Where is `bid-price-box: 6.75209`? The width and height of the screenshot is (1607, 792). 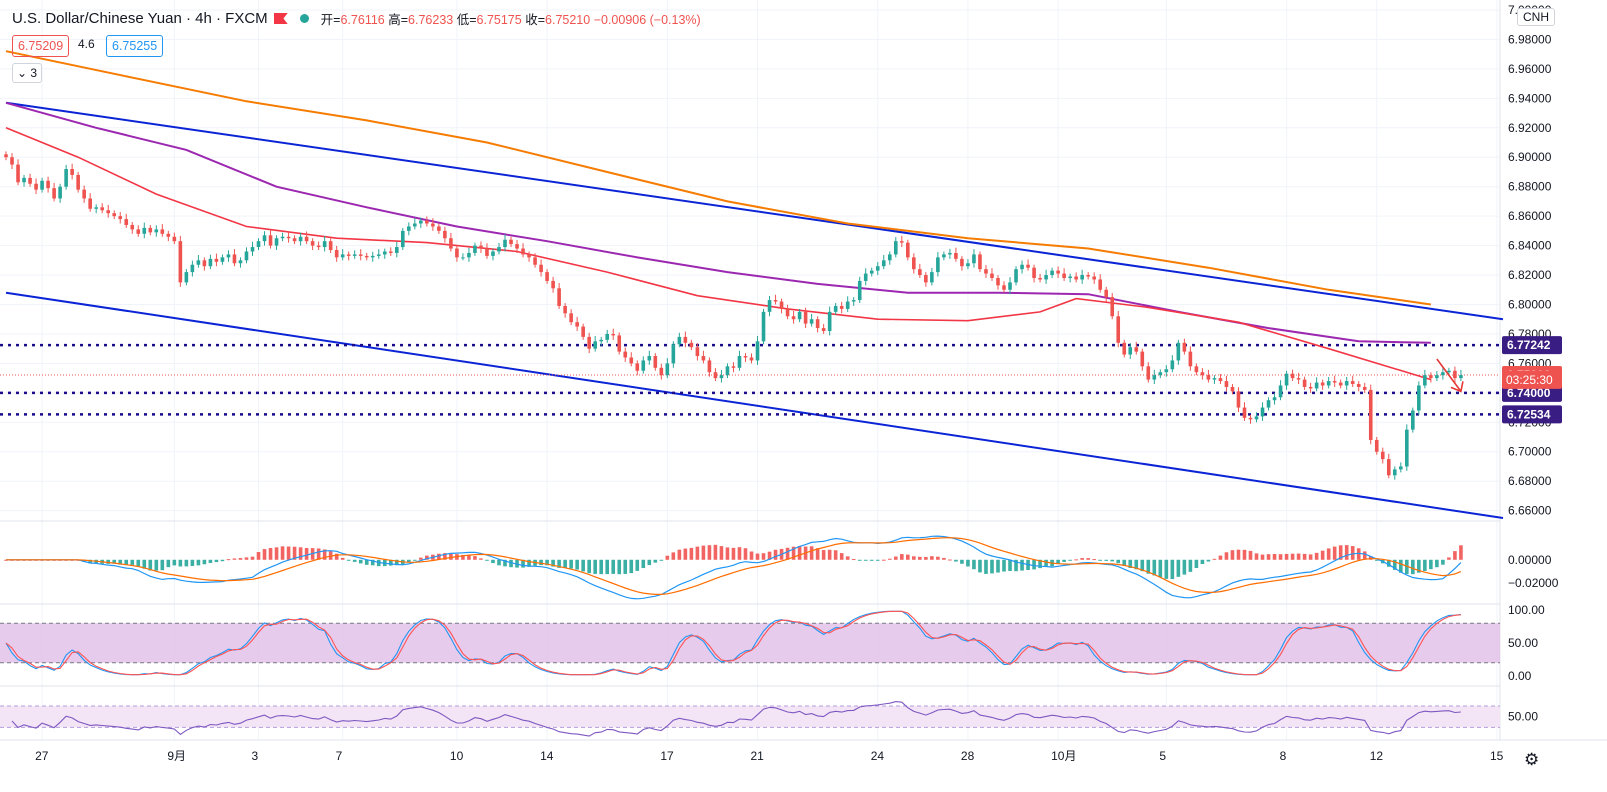
bid-price-box: 6.75209 is located at coordinates (41, 46).